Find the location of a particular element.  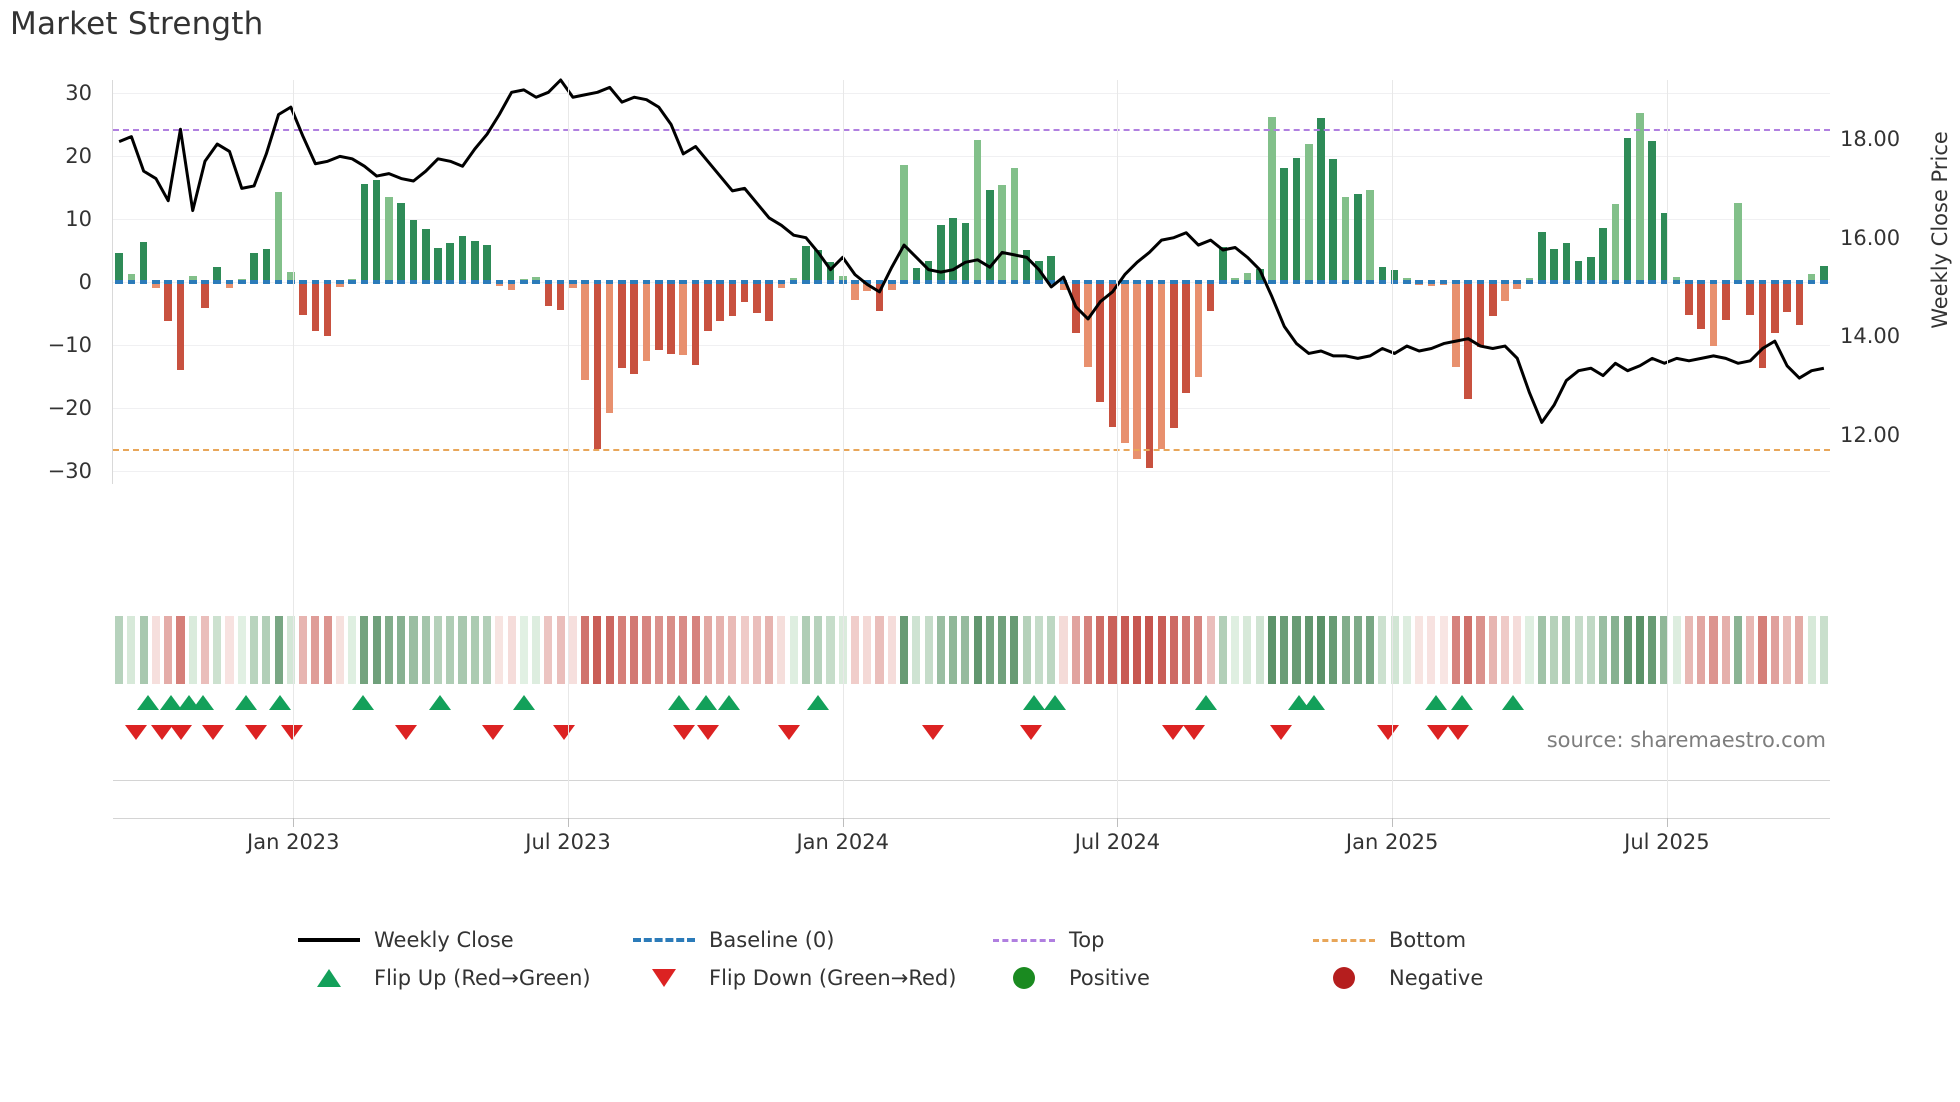

legend-item-label: Flip Up (Red→Green) is located at coordinates (482, 978).